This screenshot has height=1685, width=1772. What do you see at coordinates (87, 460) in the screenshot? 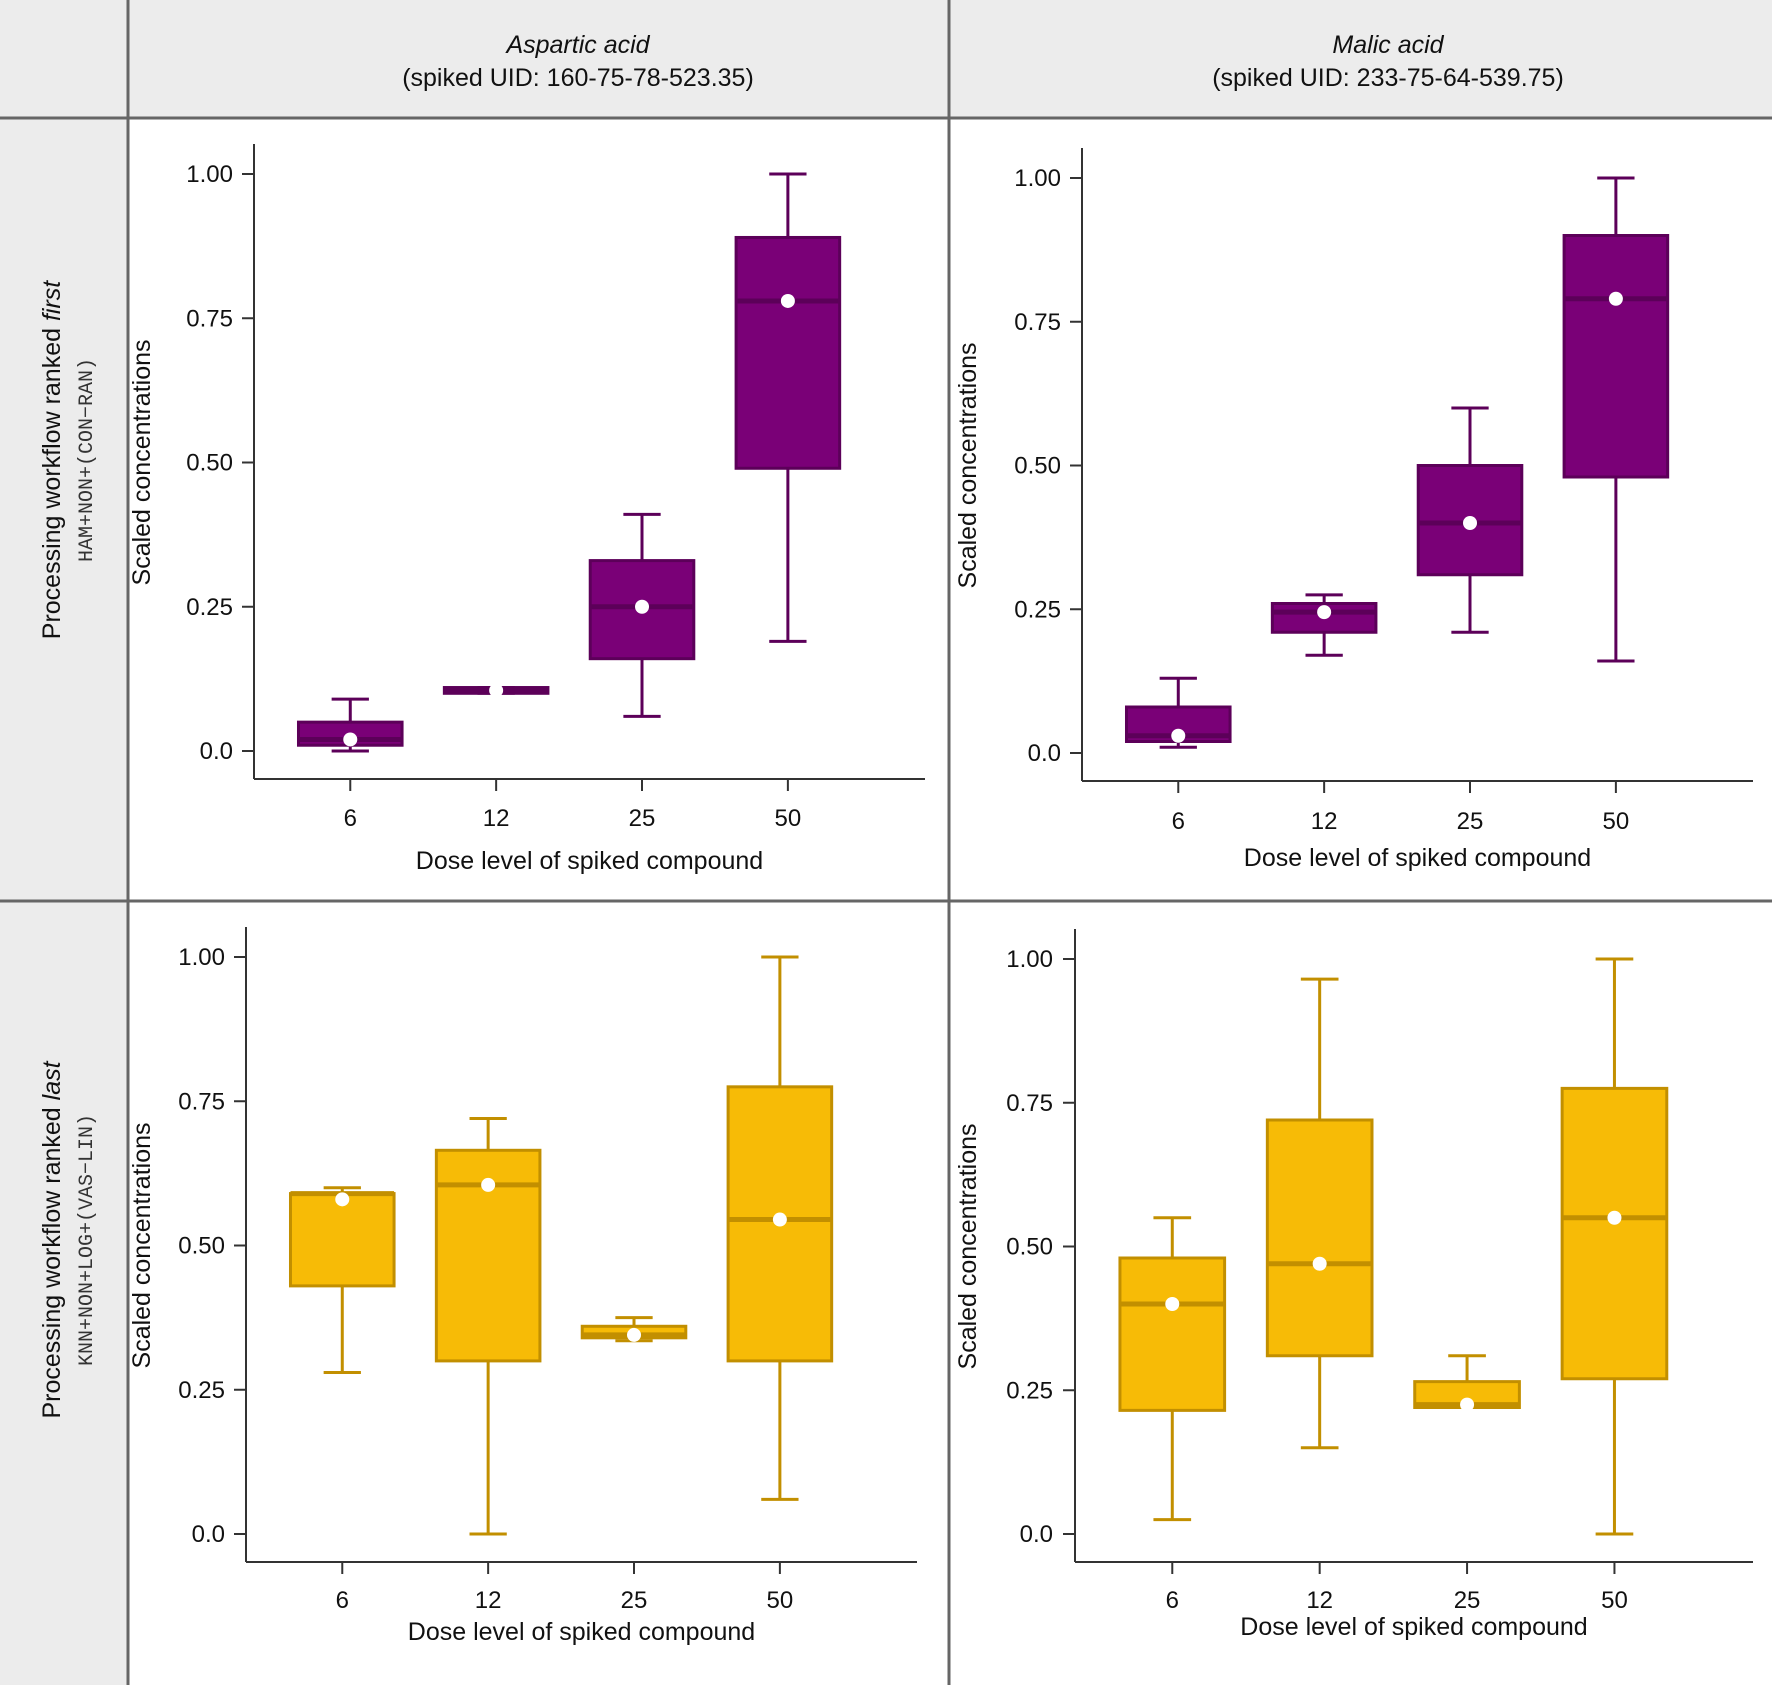
I see `row-header-workflow-first: HAM+NON+(CON−RAN)` at bounding box center [87, 460].